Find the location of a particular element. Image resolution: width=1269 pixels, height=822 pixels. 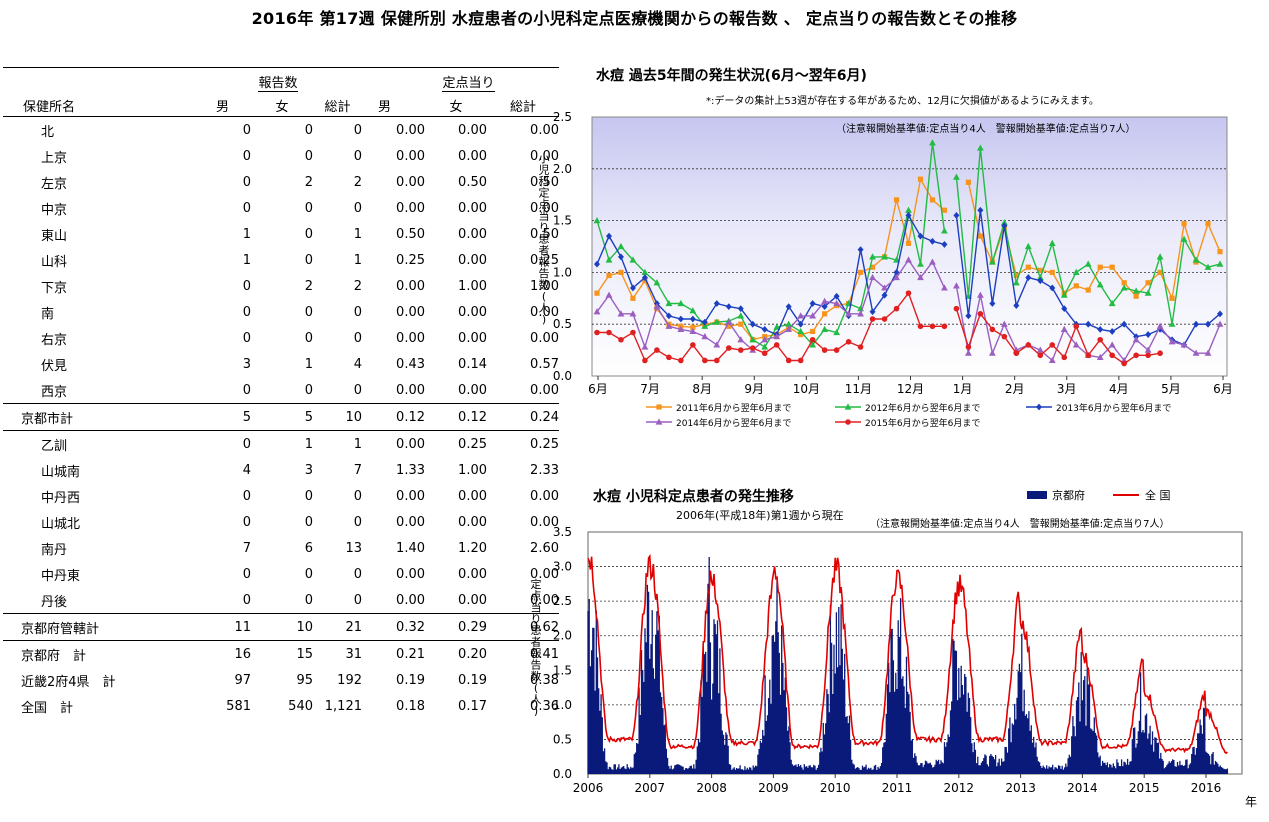

row-name: 乙訓 is located at coordinates (54, 446).